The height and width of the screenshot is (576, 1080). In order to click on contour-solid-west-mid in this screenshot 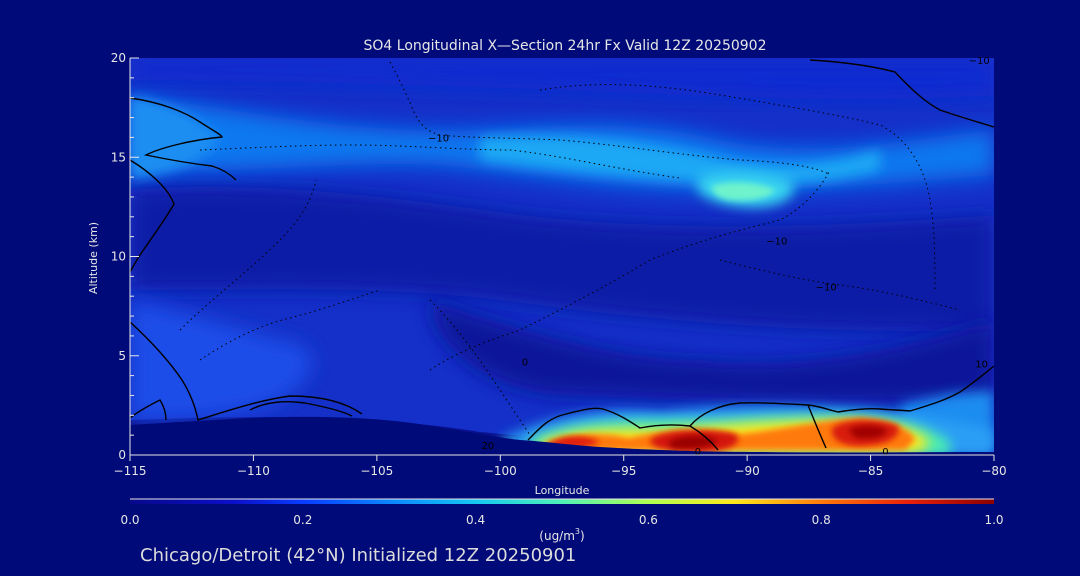, I will do `click(246, 371)`.